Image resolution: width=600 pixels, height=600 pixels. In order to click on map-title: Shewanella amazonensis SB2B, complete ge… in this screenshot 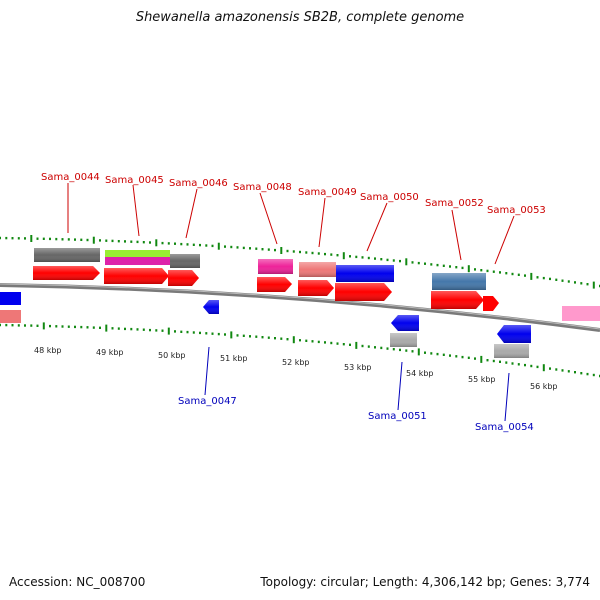, I will do `click(300, 17)`.